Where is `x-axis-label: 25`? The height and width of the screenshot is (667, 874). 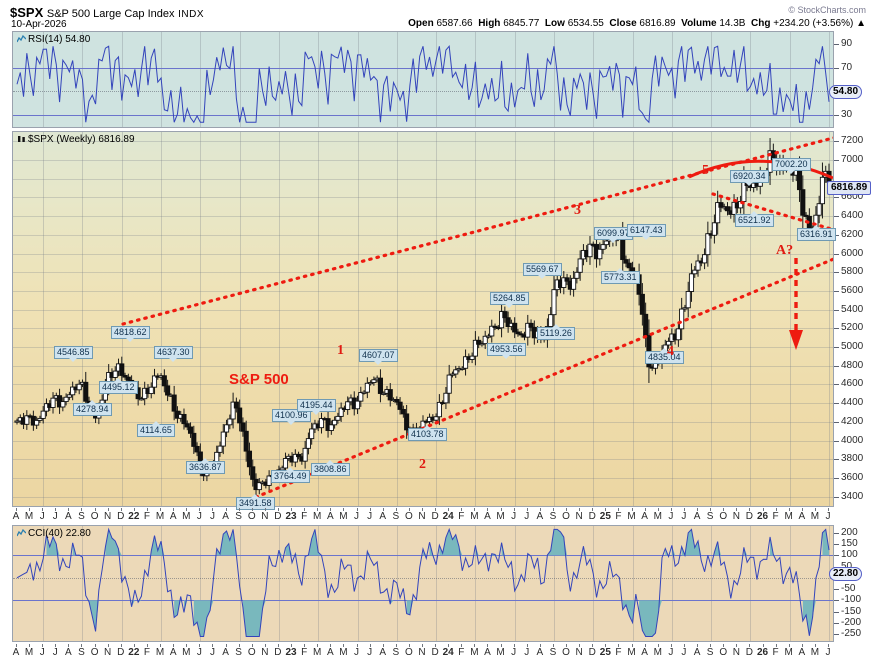 x-axis-label: 25 is located at coordinates (605, 652).